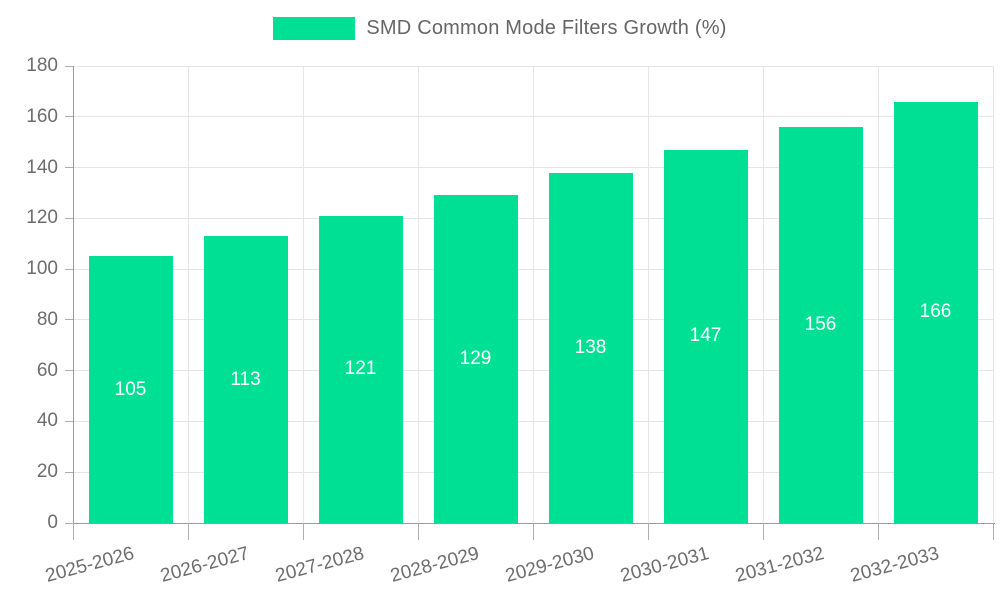 This screenshot has height=600, width=1000. Describe the element at coordinates (42, 65) in the screenshot. I see `y-axis-tick-label: 180` at that location.